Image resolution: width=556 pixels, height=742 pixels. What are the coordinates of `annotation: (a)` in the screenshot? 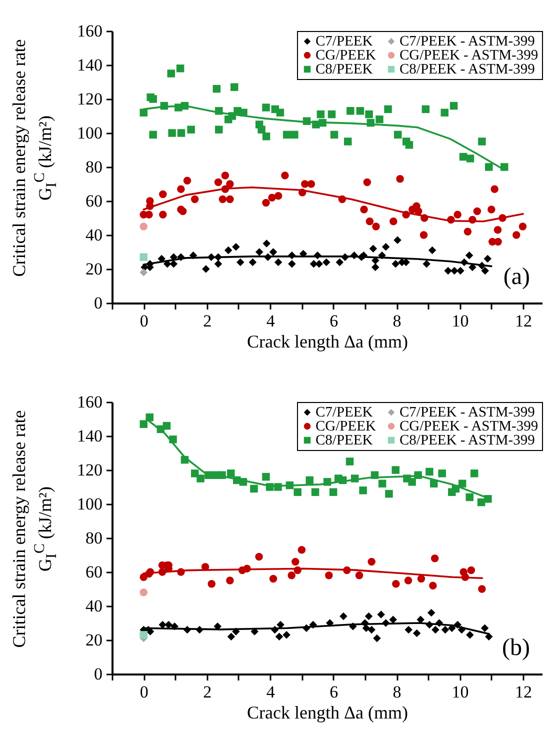 It's located at (516, 277).